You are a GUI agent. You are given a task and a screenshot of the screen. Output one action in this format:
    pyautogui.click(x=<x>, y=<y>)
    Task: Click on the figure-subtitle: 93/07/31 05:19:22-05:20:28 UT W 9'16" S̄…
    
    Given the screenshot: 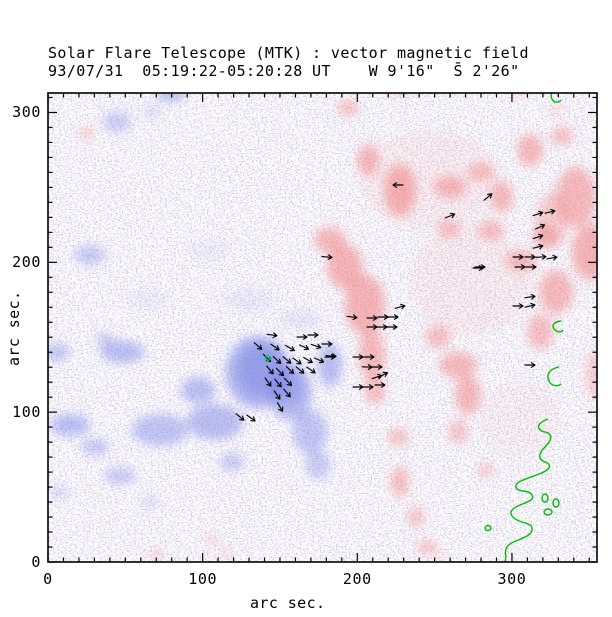 What is the action you would take?
    pyautogui.click(x=284, y=71)
    